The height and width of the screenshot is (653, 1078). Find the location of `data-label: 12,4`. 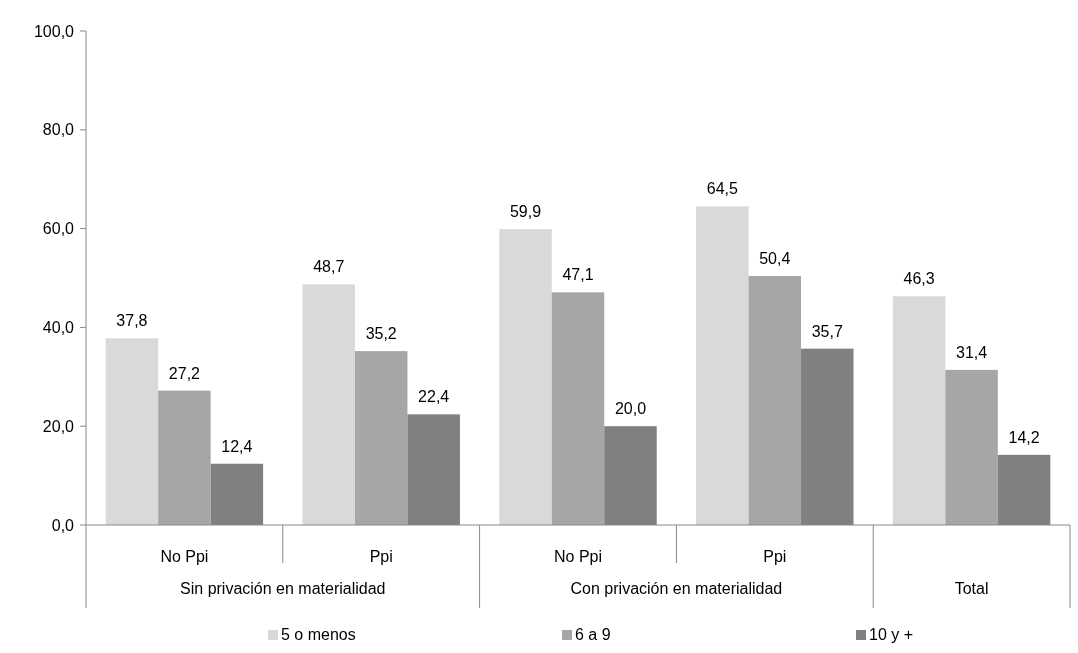

data-label: 12,4 is located at coordinates (237, 446).